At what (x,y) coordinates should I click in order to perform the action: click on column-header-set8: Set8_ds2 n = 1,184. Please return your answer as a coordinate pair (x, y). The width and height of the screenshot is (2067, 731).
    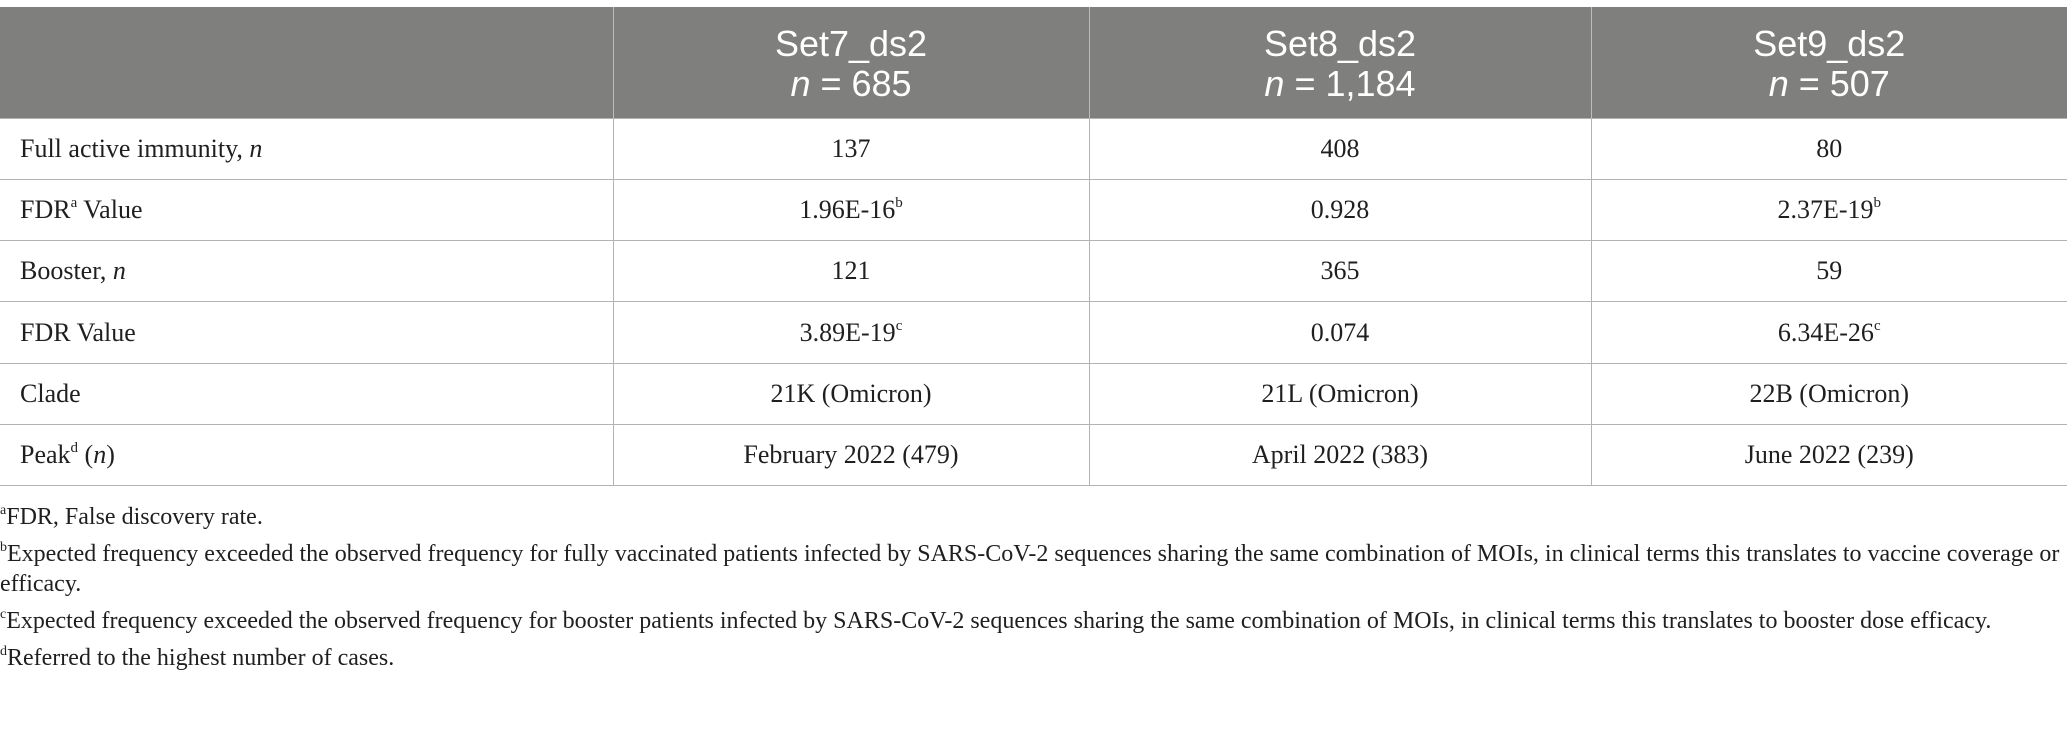
    Looking at the image, I should click on (1339, 62).